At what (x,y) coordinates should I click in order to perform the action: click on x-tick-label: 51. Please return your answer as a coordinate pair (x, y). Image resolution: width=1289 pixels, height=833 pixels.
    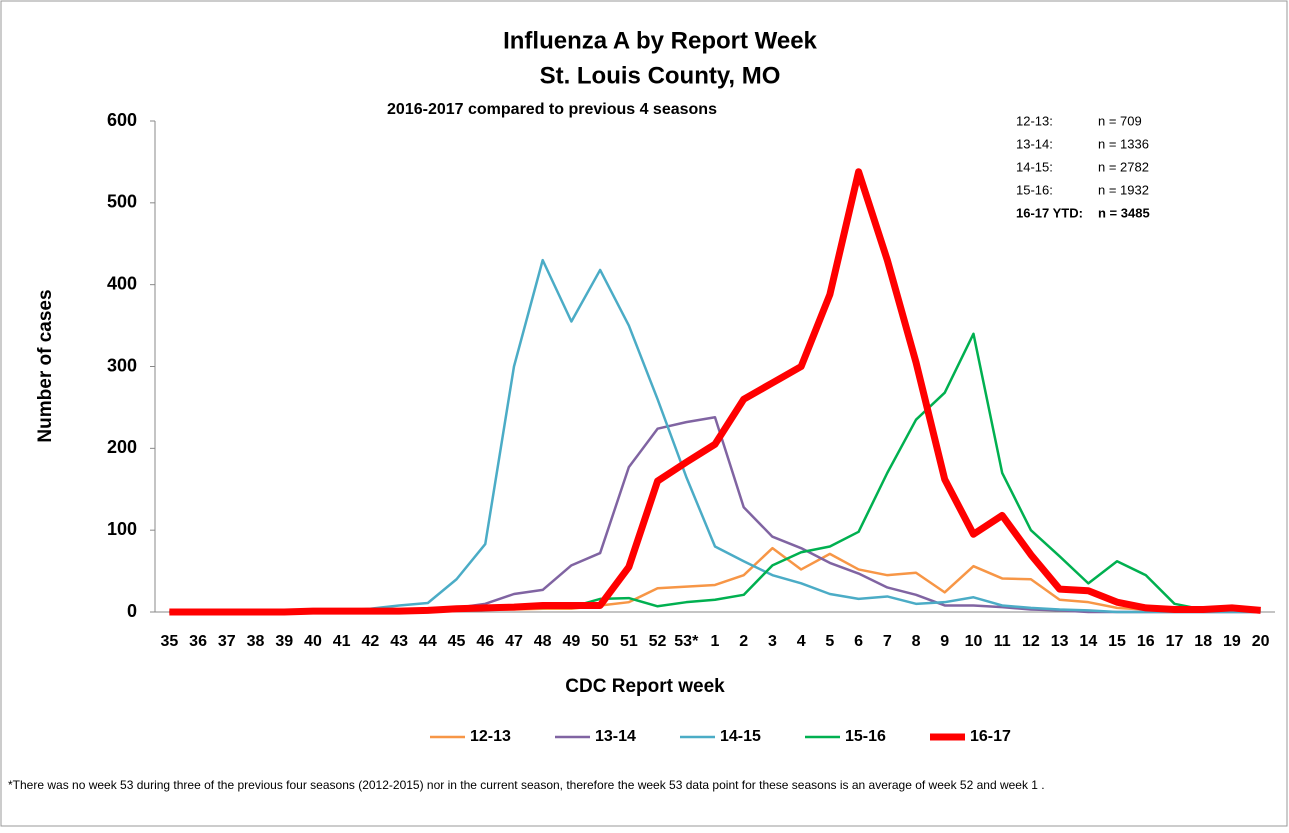
    Looking at the image, I should click on (629, 641).